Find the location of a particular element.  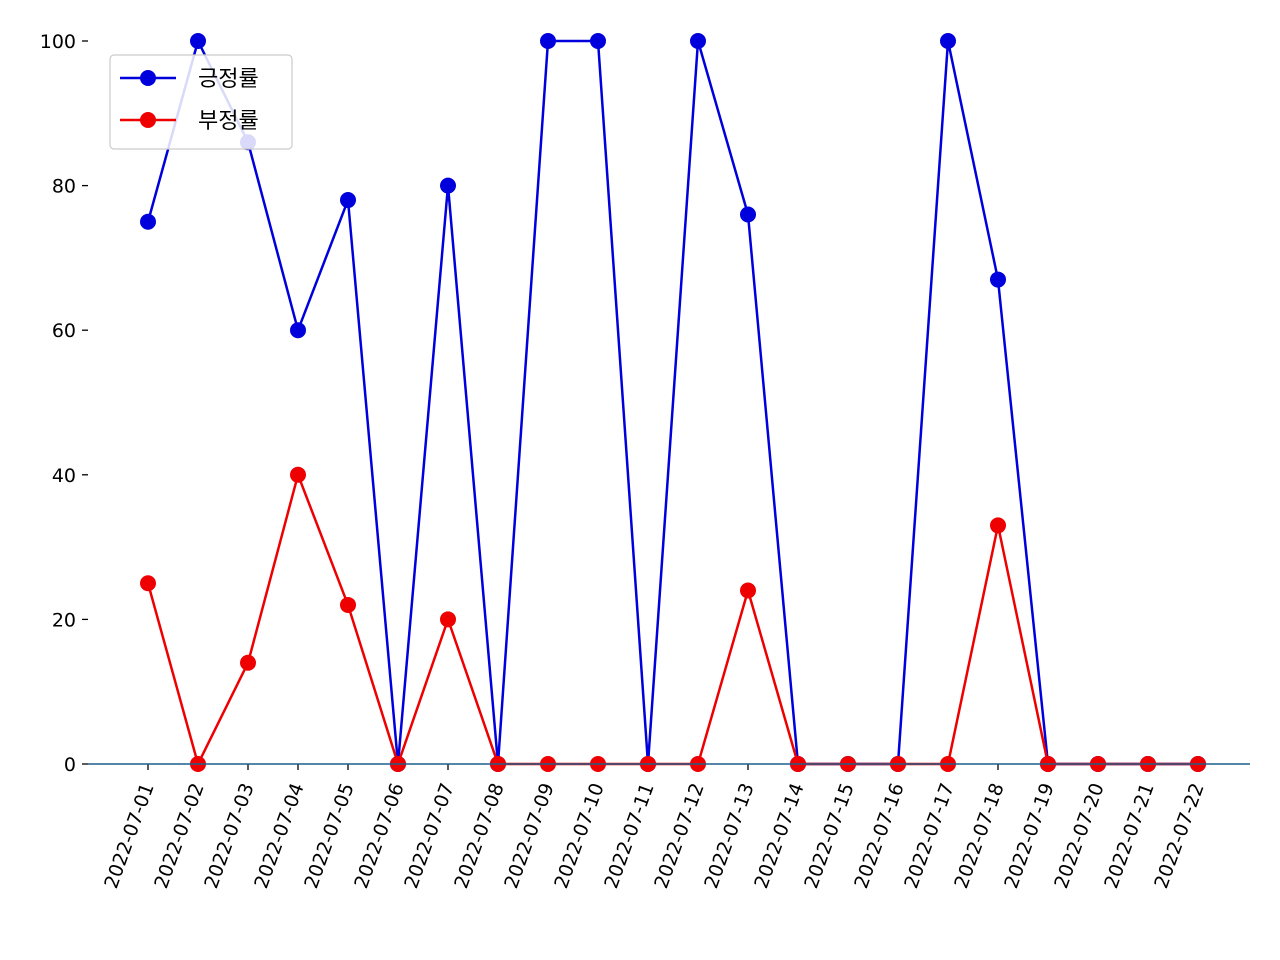

x-tick-label: 2022-07-22 is located at coordinates (1179, 835).